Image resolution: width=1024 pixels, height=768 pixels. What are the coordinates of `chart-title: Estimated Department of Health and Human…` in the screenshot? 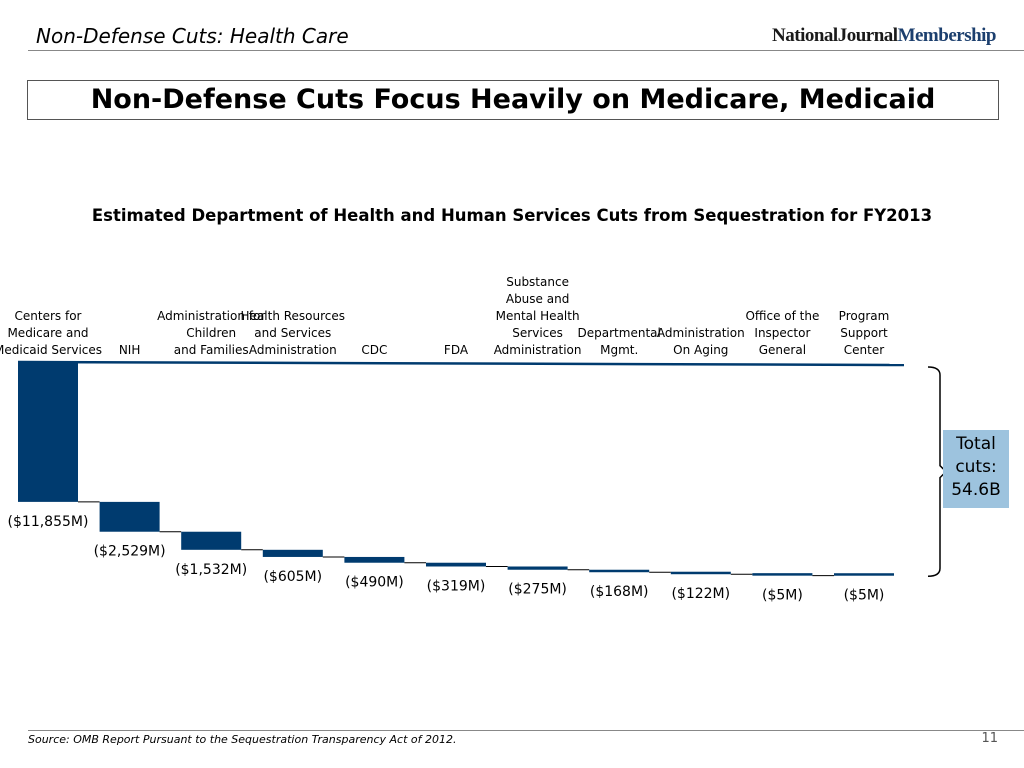 It's located at (512, 215).